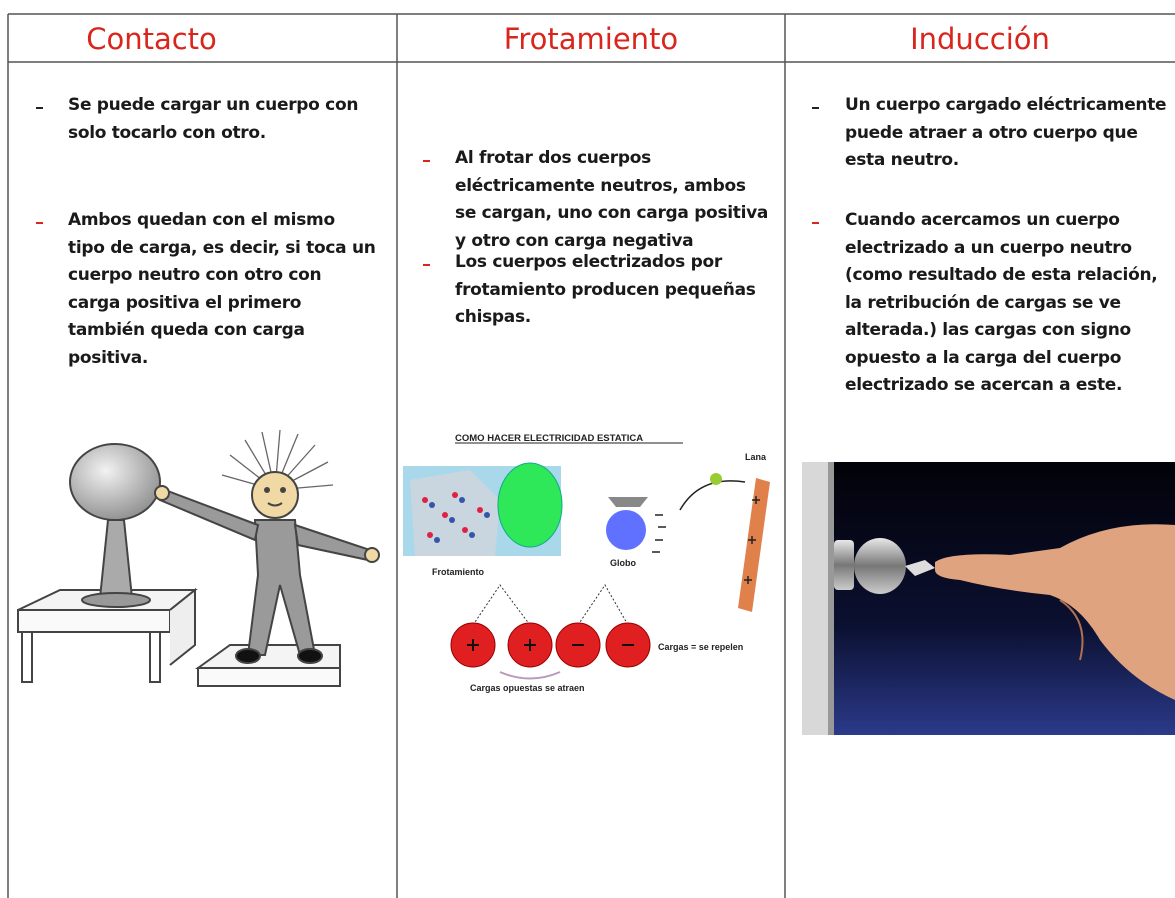  I want to click on bullet-text: opuesto a la carga del cuerpo, so click(983, 357).